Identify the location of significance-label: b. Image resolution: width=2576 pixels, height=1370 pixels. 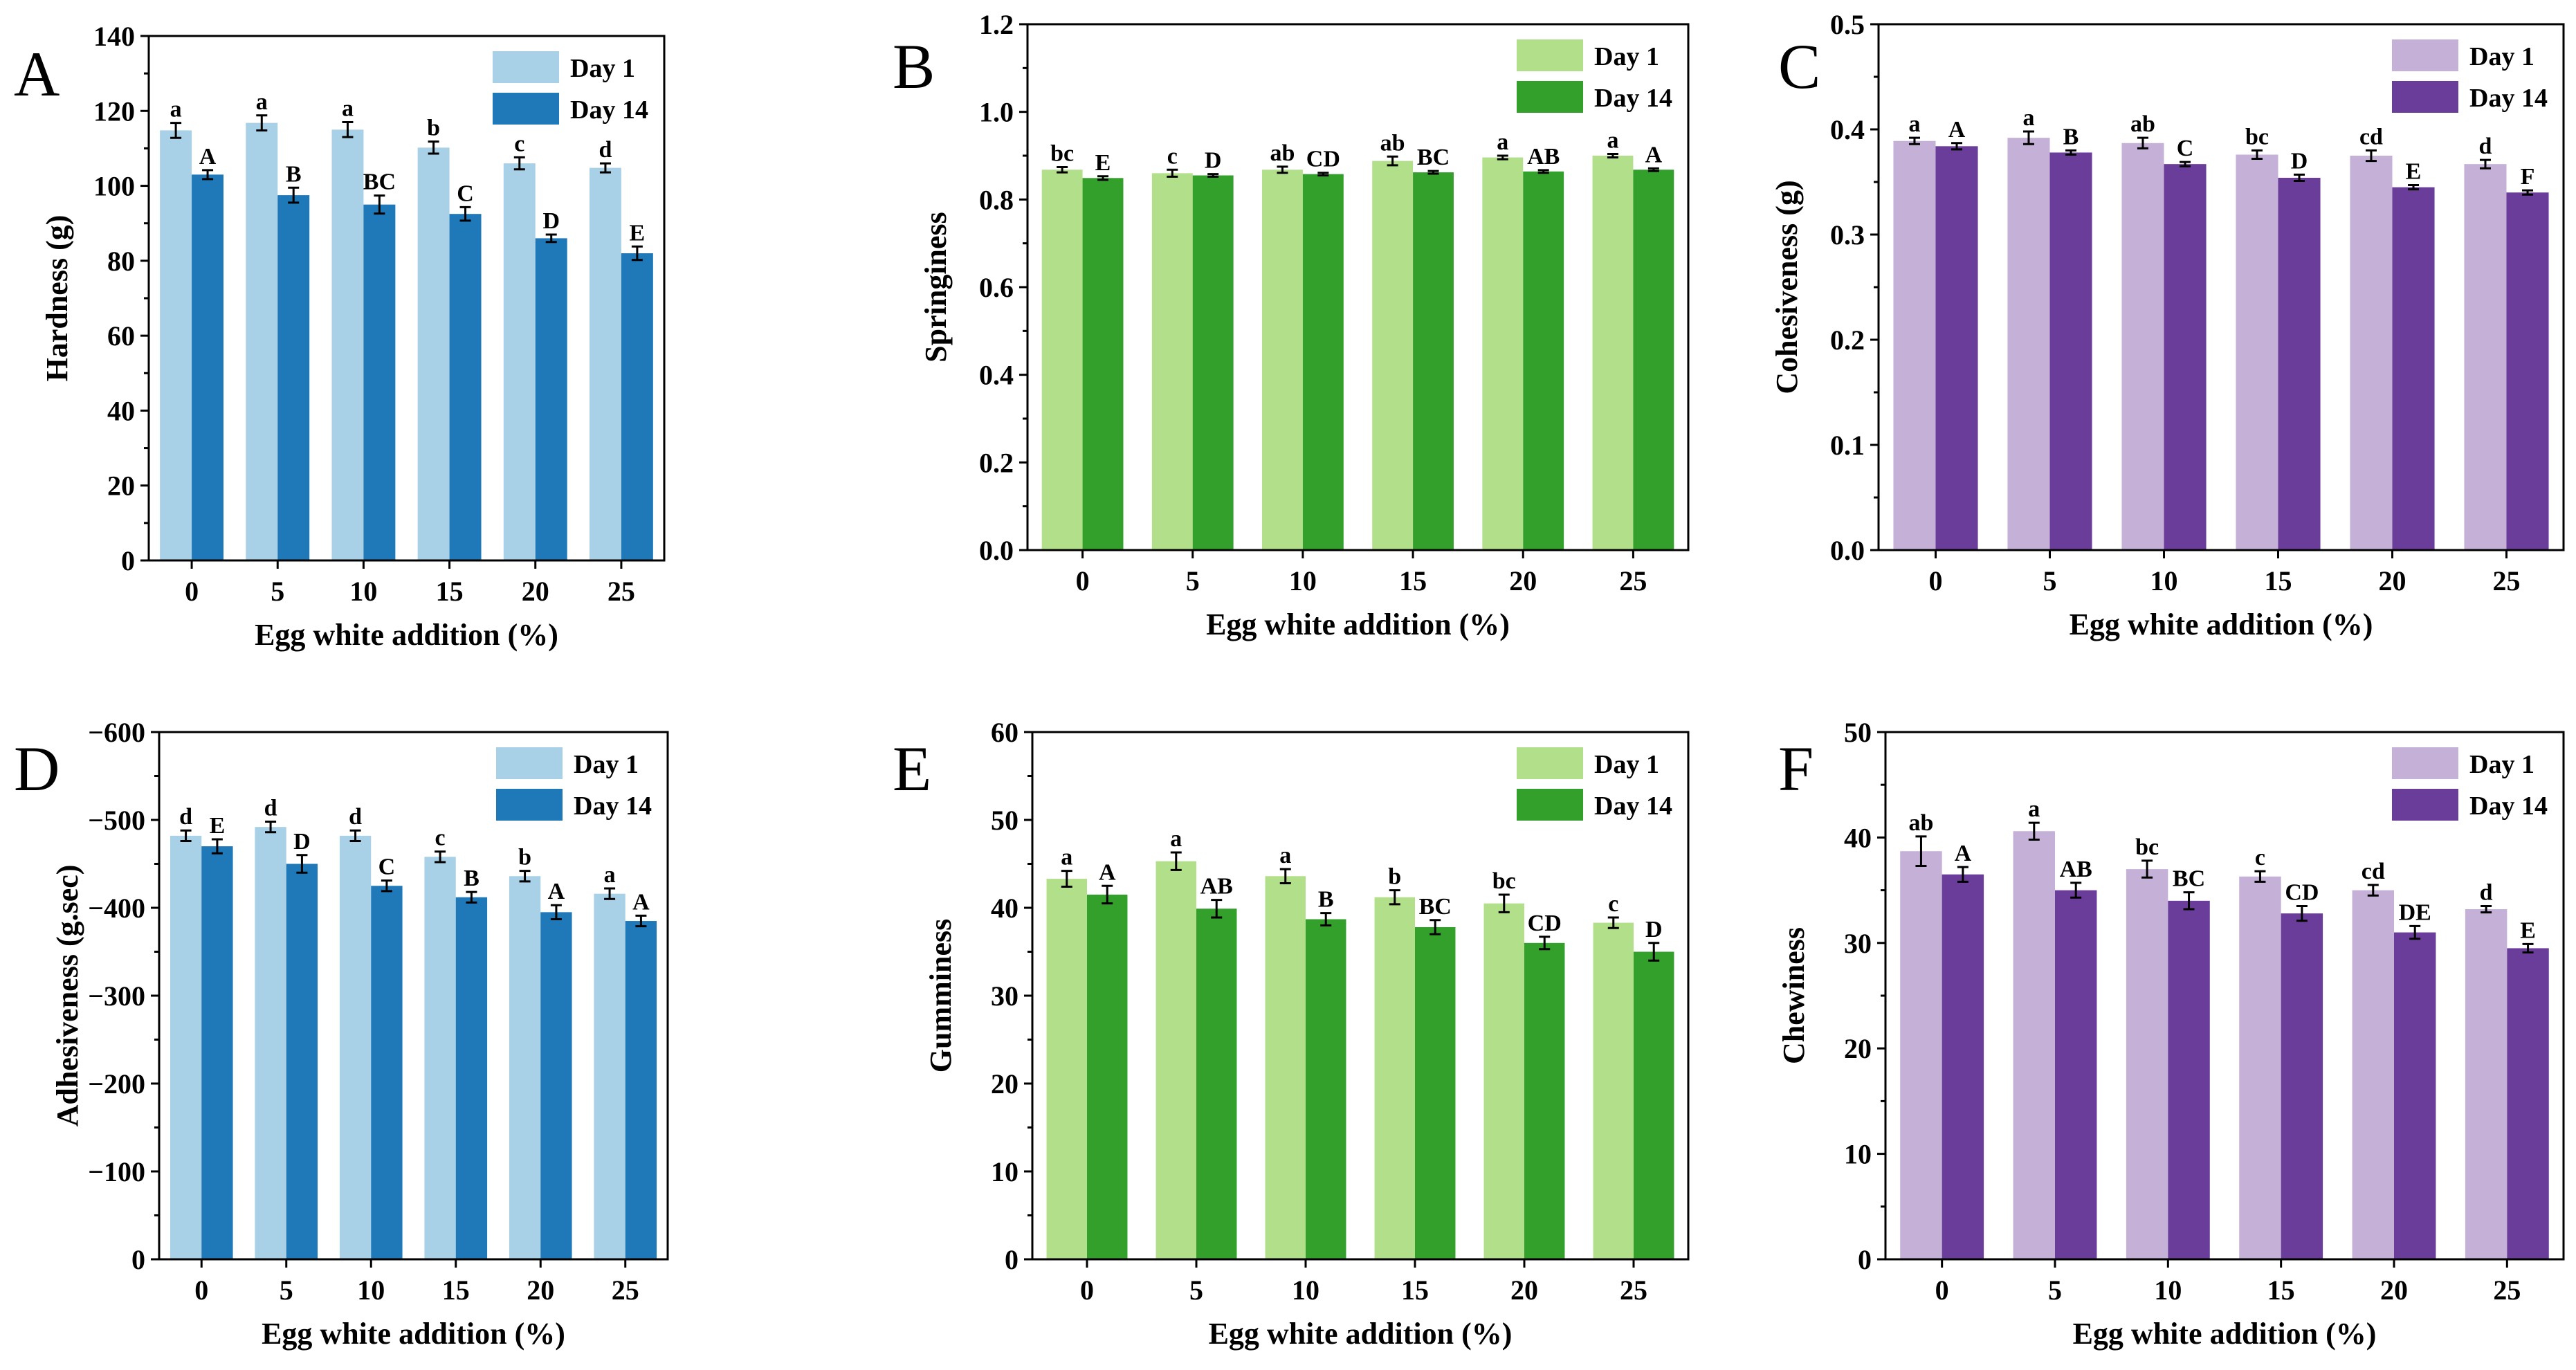
(1395, 877).